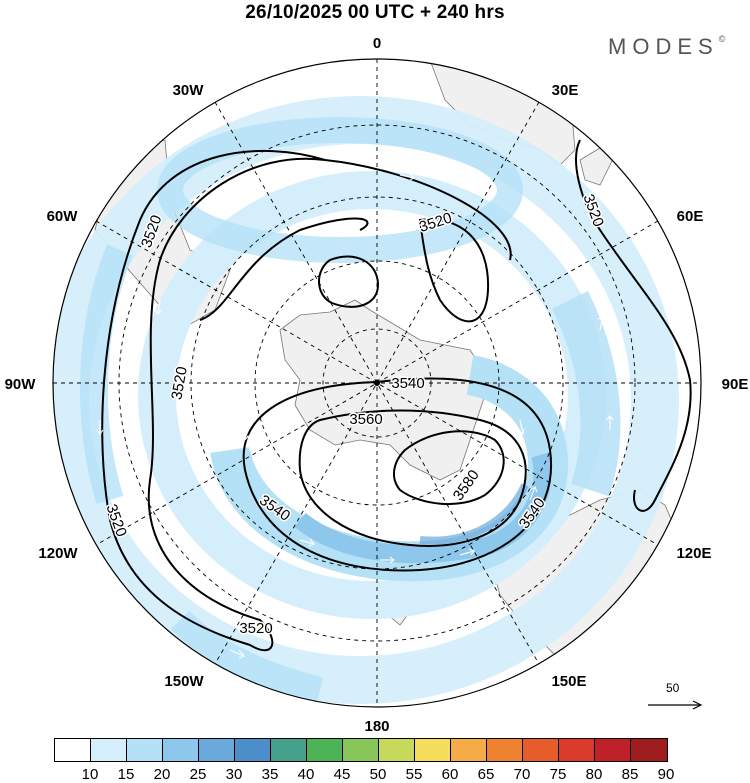  Describe the element at coordinates (21, 384) in the screenshot. I see `lon-label-90w: 90W` at that location.